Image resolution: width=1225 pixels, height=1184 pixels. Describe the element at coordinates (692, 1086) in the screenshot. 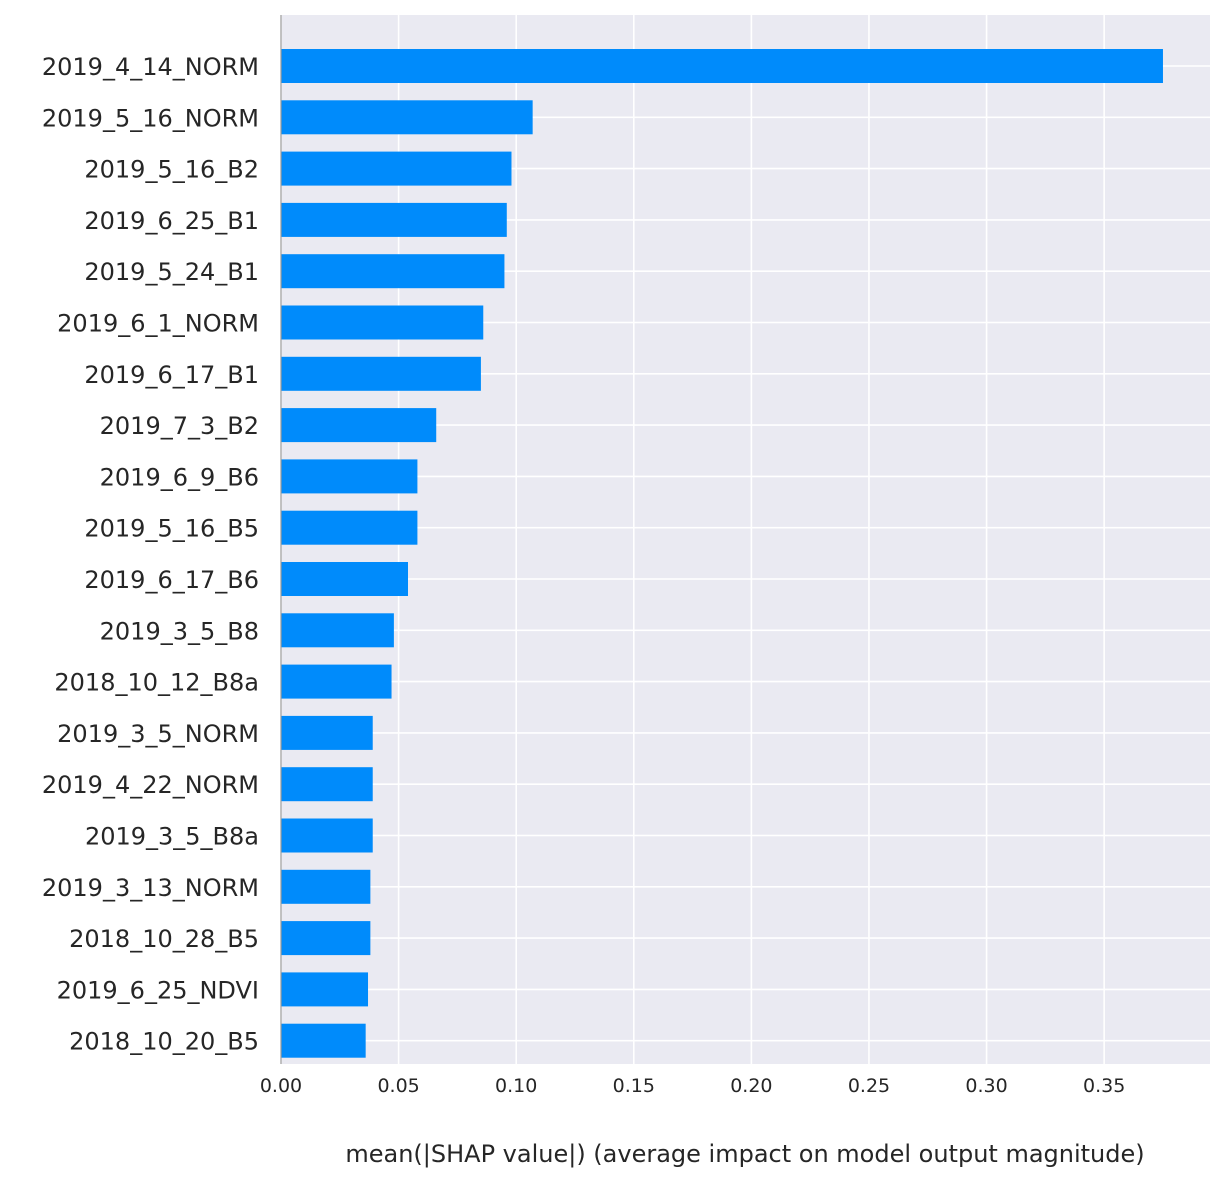

I see `x-tick-labels: 0.00 0.05 0.10 0.15 0.20 0.25 0.30 0.35` at that location.